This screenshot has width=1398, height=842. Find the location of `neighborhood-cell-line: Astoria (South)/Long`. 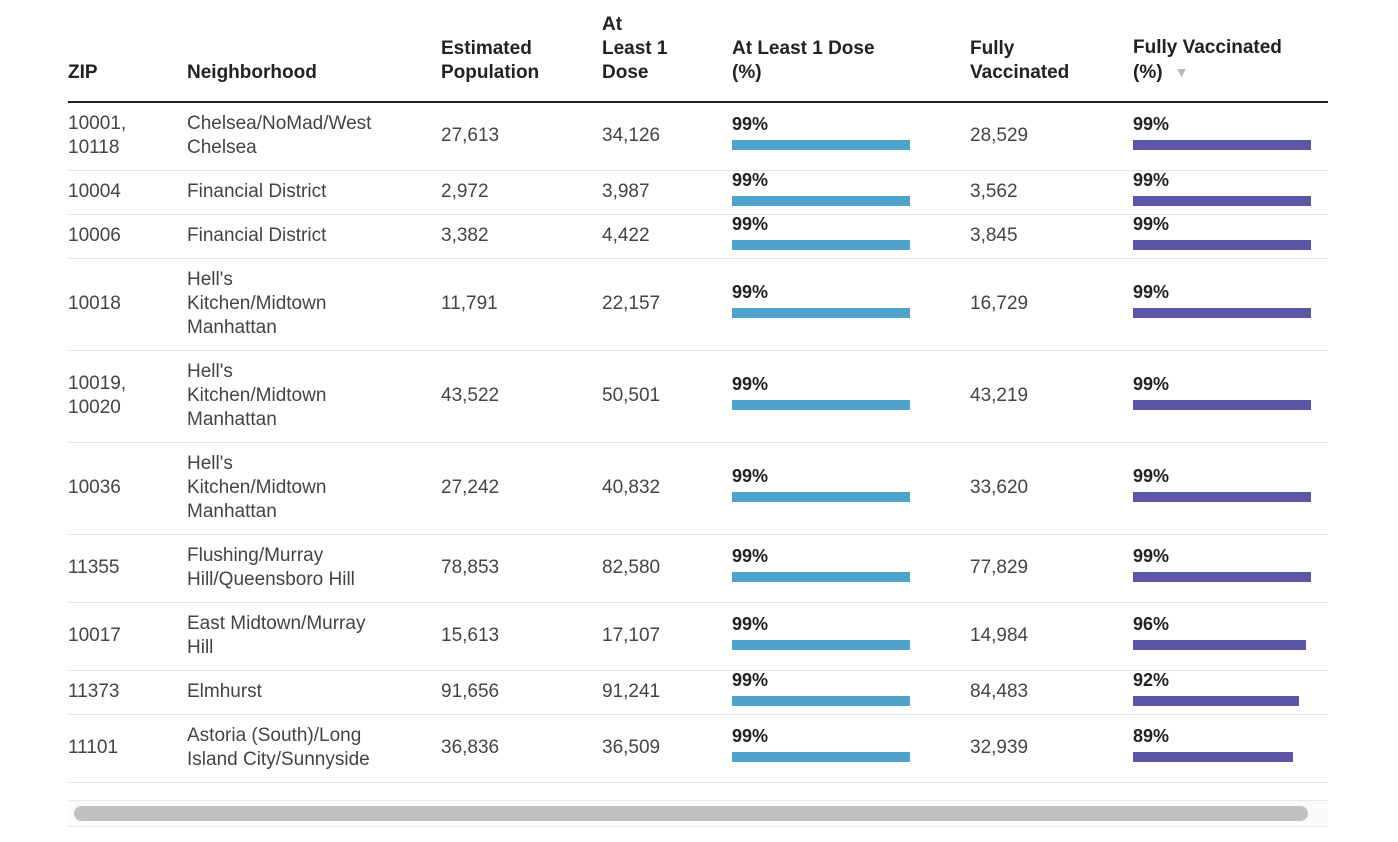

neighborhood-cell-line: Astoria (South)/Long is located at coordinates (274, 735).